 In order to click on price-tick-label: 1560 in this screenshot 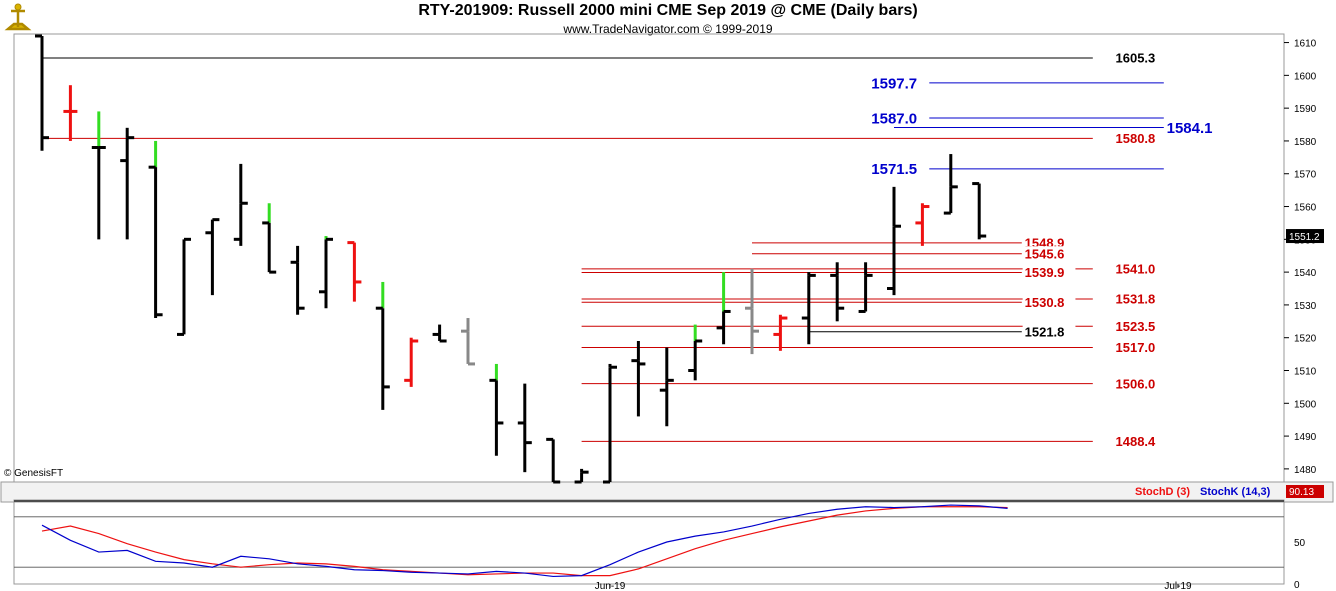, I will do `click(1305, 208)`.